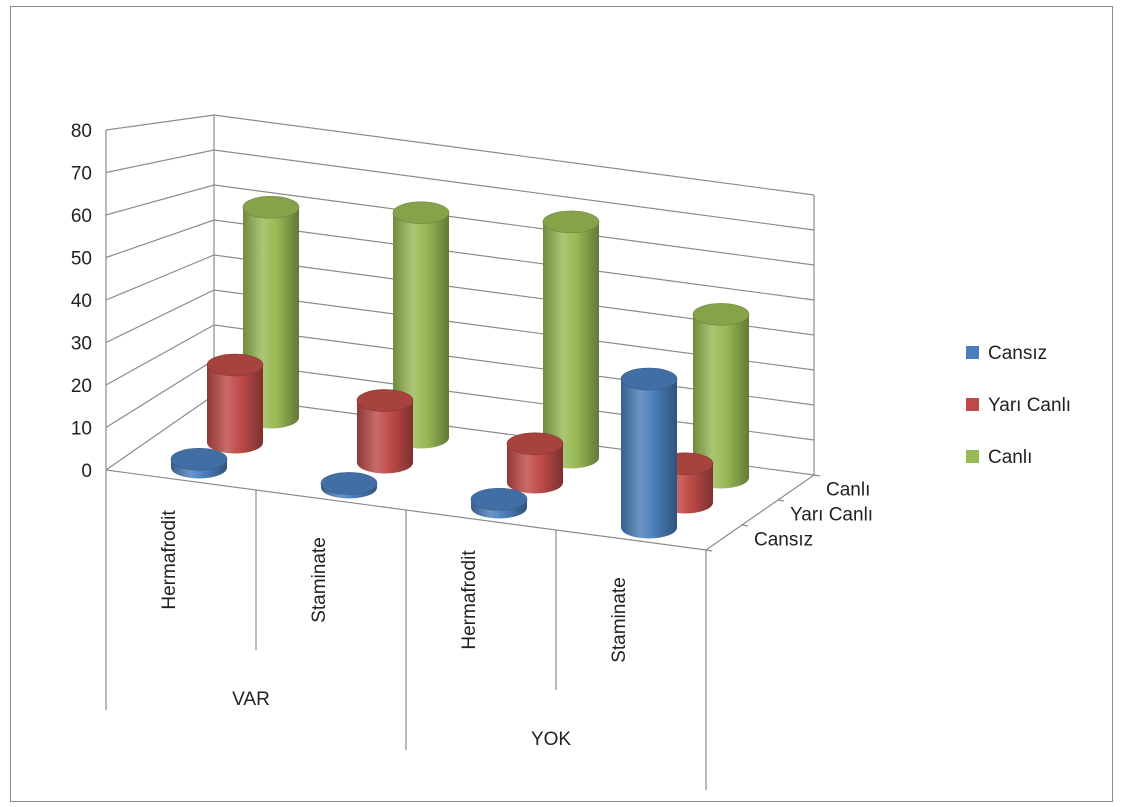 Image resolution: width=1121 pixels, height=807 pixels. Describe the element at coordinates (1017, 353) in the screenshot. I see `legend-label: Cansız` at that location.